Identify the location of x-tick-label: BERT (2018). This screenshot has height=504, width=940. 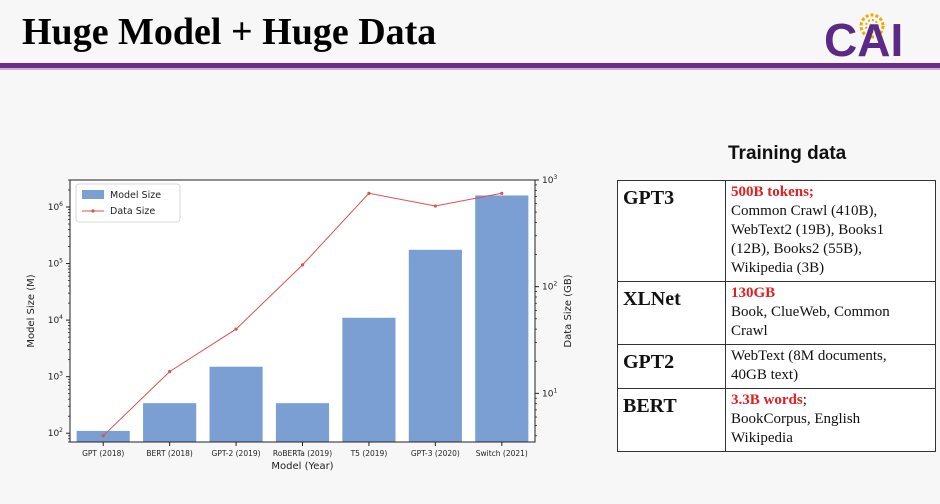
(169, 453).